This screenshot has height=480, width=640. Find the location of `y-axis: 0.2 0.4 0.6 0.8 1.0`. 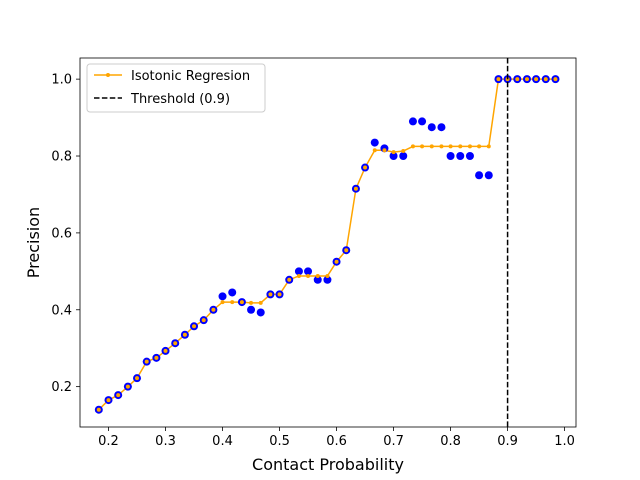

y-axis: 0.2 0.4 0.6 0.8 1.0 is located at coordinates (65, 234).